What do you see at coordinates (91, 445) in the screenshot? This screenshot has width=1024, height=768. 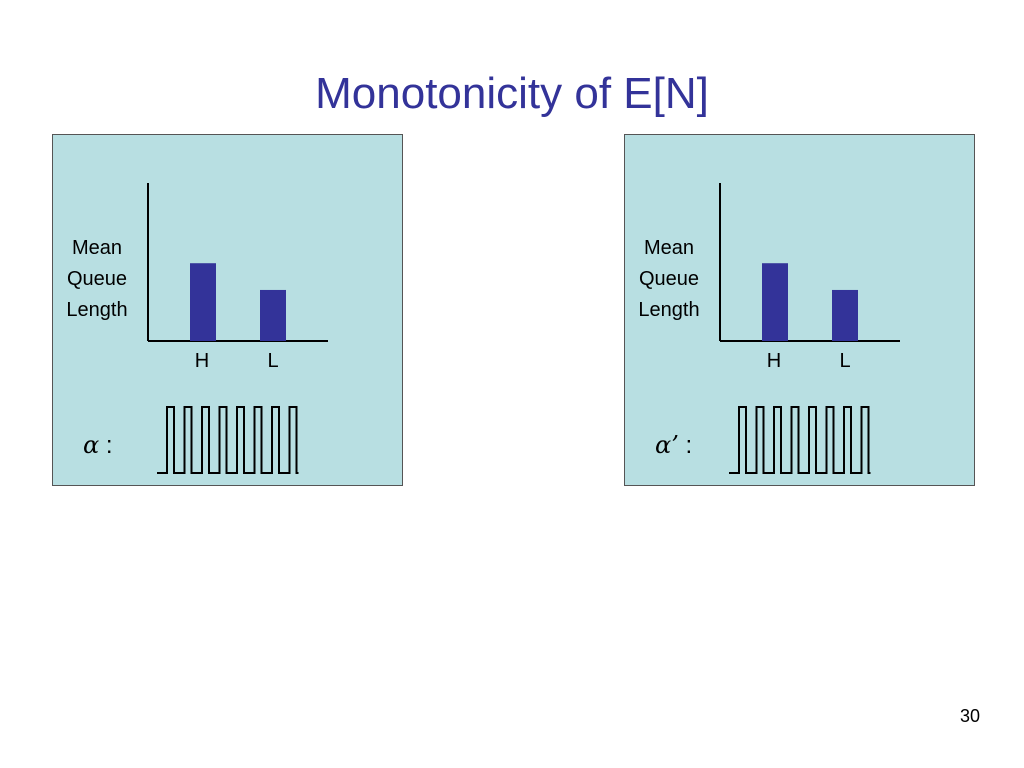 I see `policy-symbol: α` at bounding box center [91, 445].